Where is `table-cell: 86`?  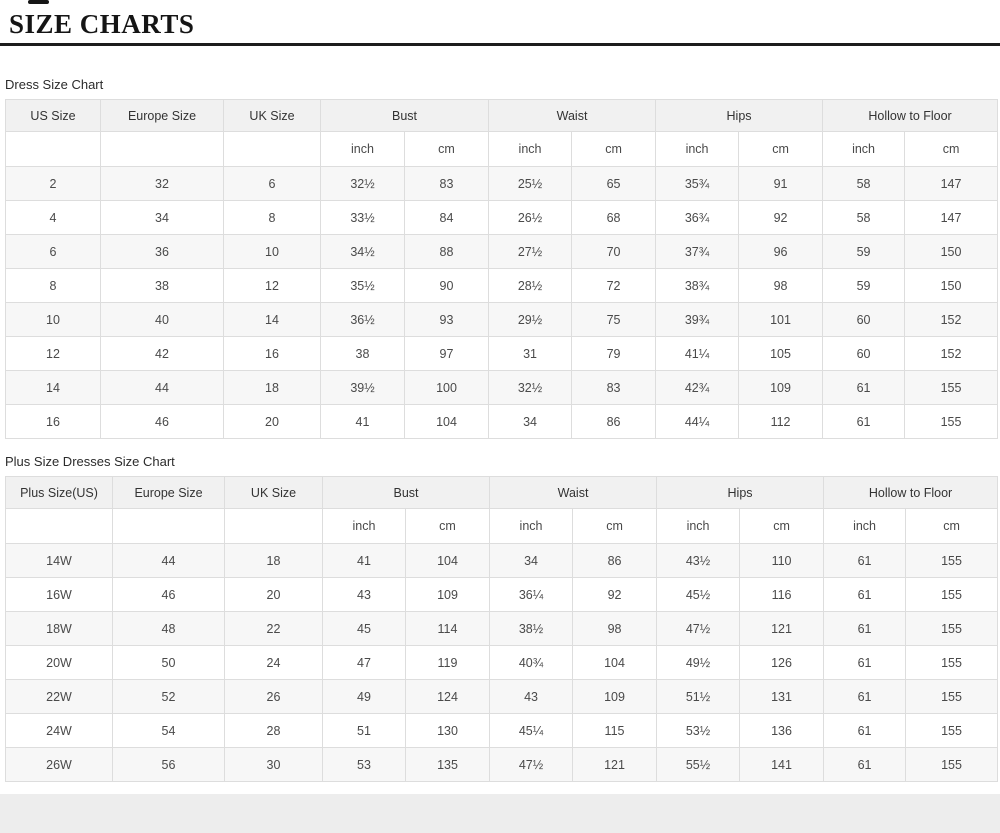 table-cell: 86 is located at coordinates (615, 560).